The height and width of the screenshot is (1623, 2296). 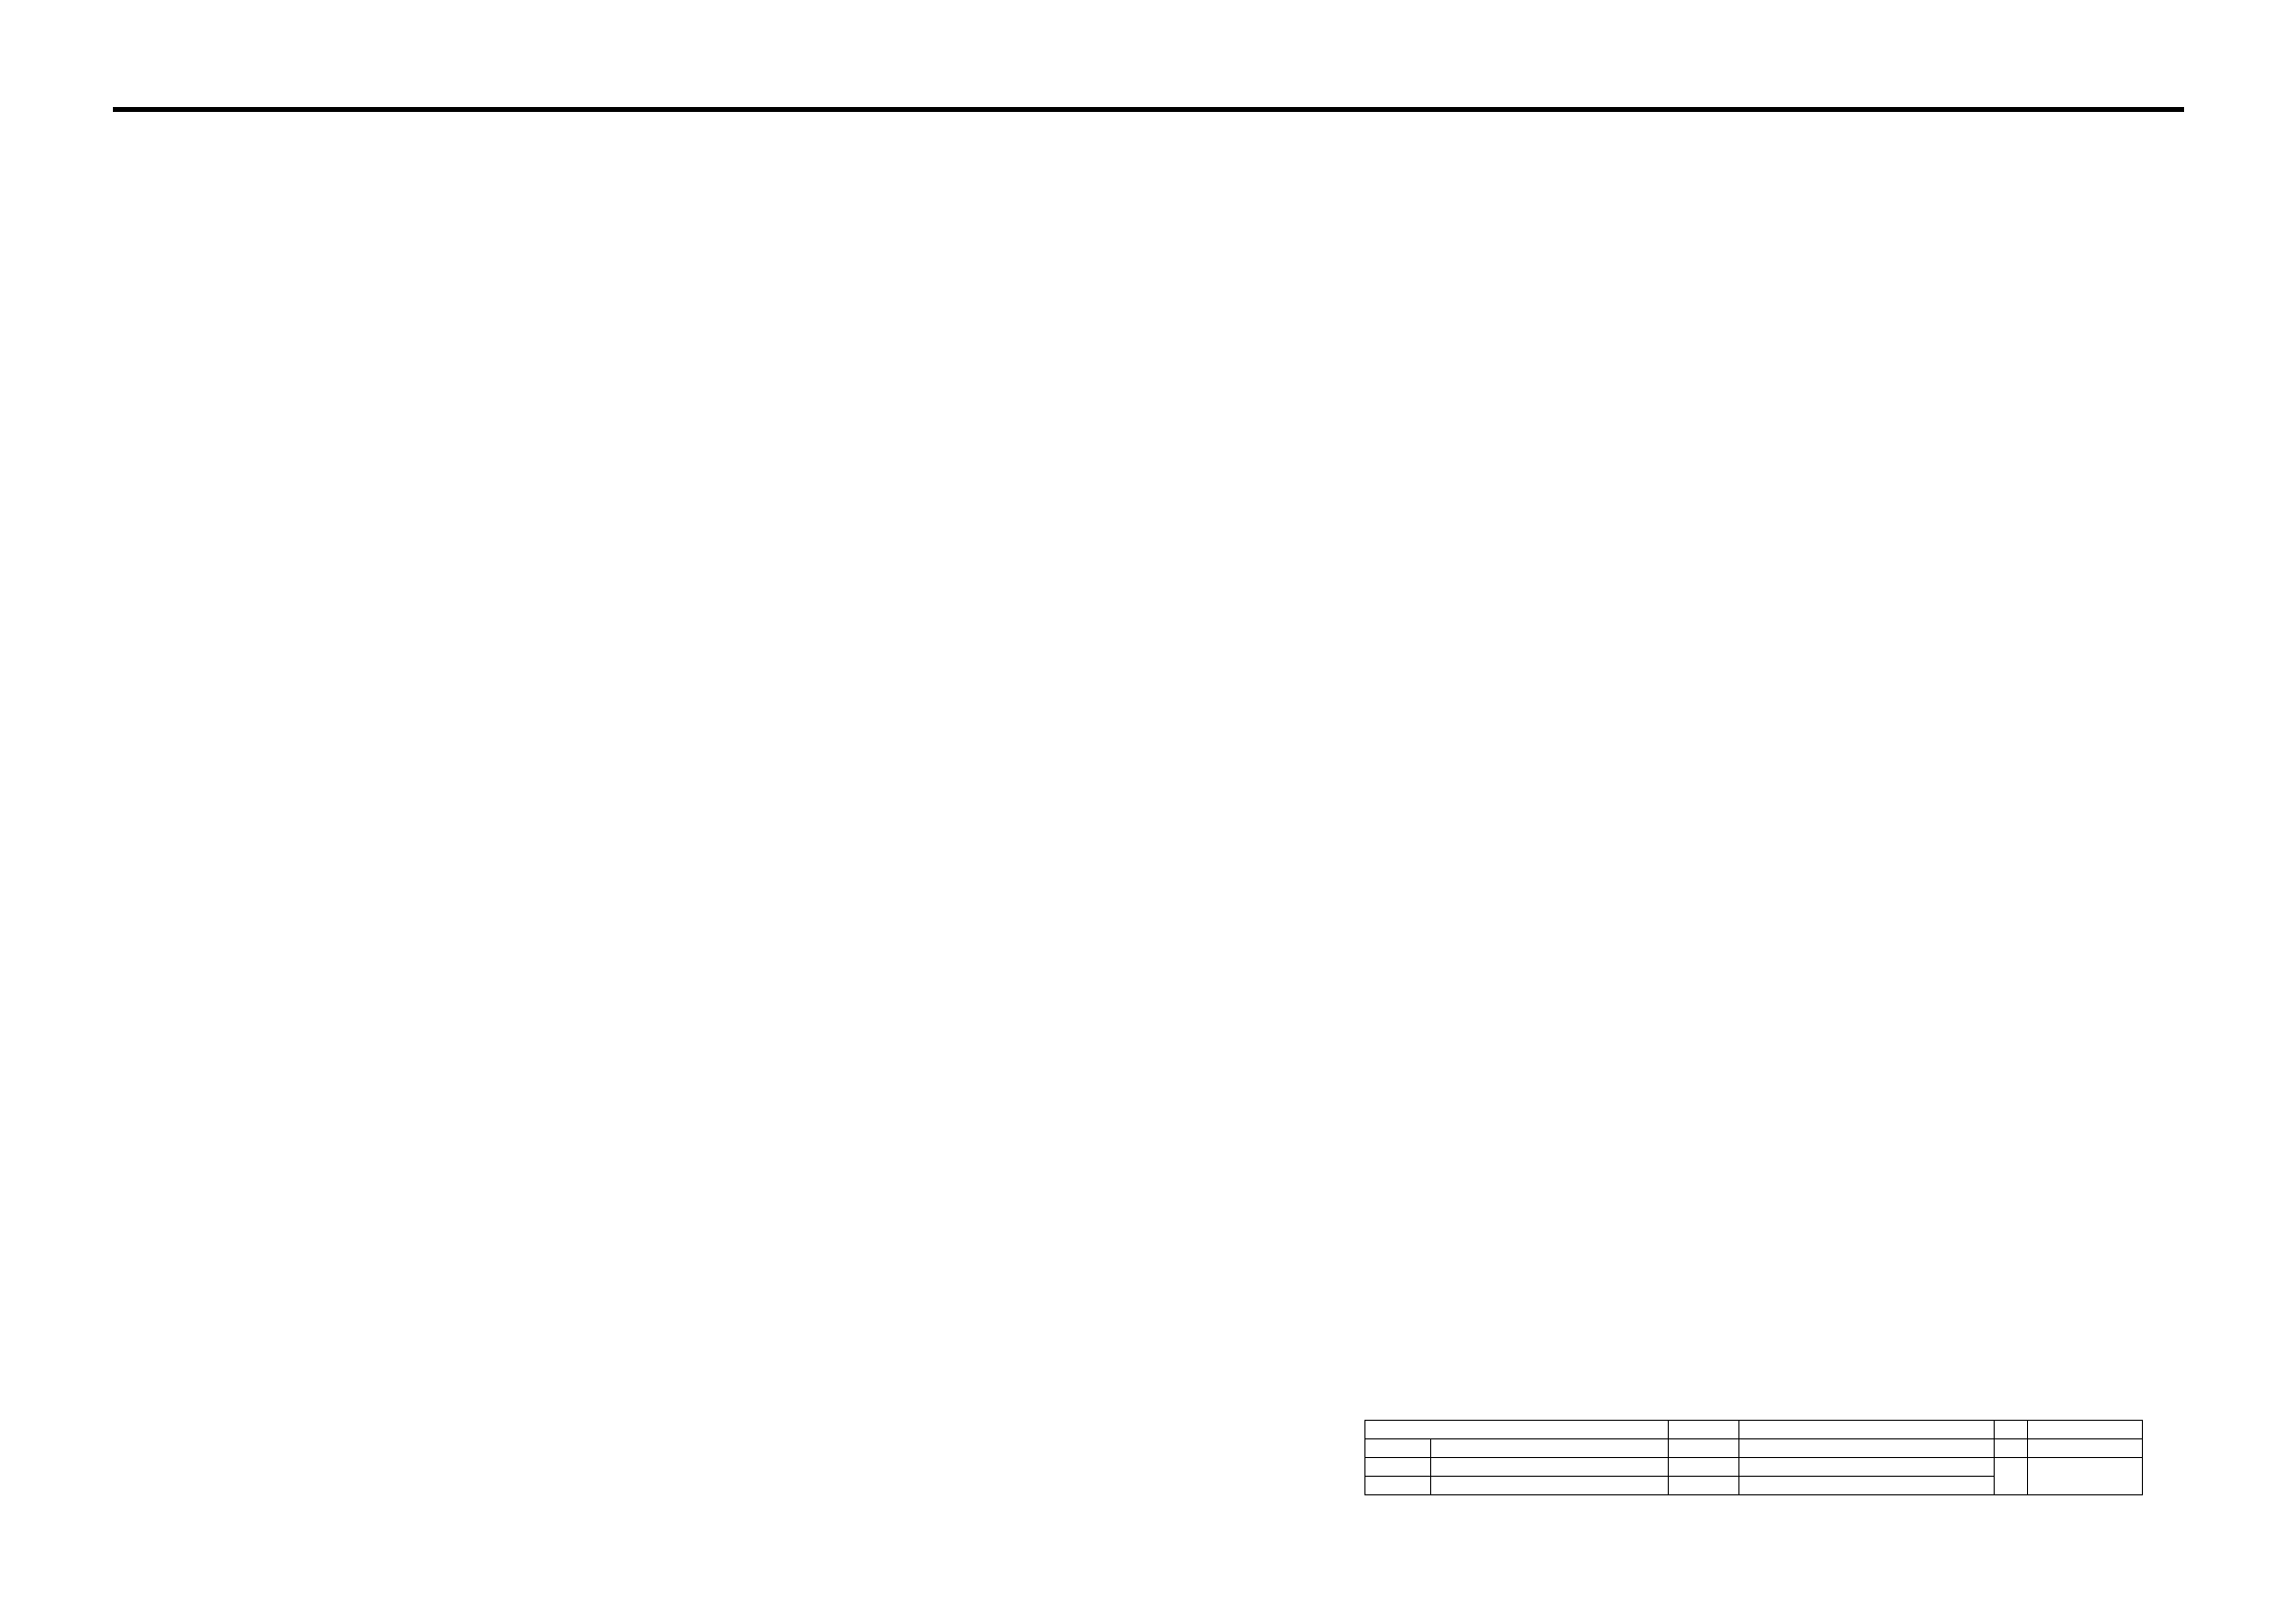 I want to click on tpv-model-value, so click(x=1867, y=1448).